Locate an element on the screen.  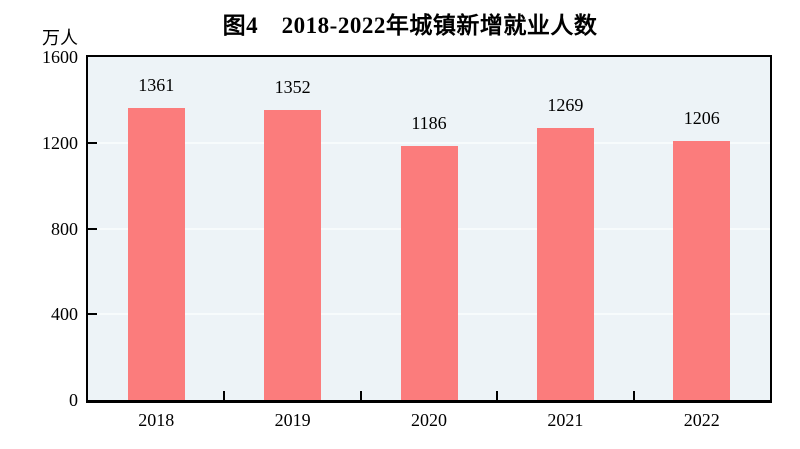
bar-value-label-2022: 1206 is located at coordinates (701, 118).